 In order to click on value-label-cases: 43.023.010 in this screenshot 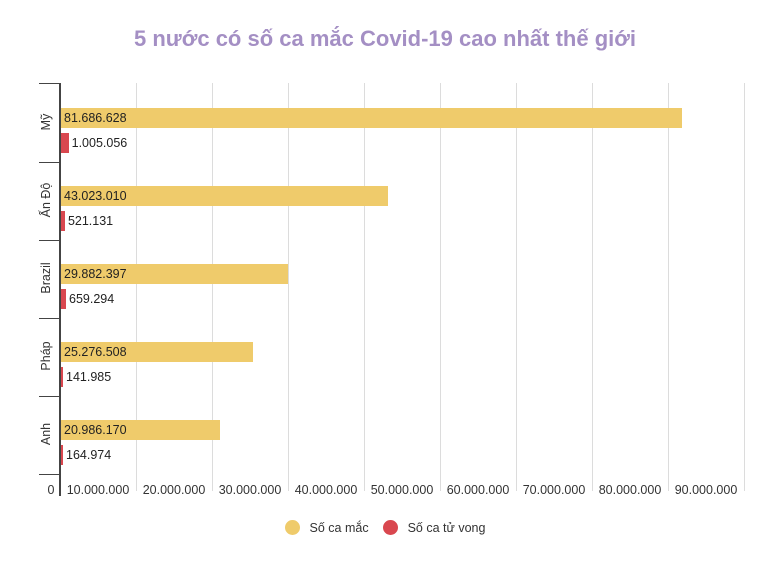, I will do `click(95, 196)`.